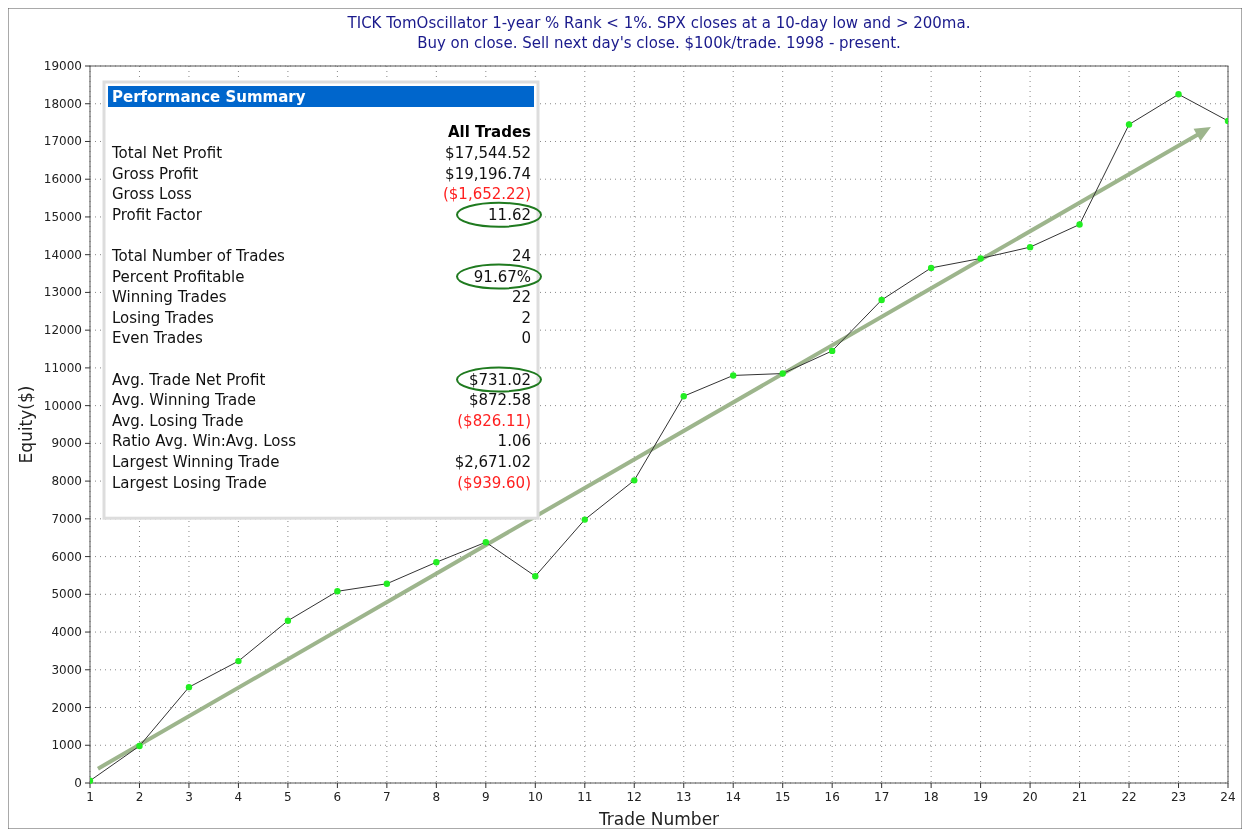 The width and height of the screenshot is (1250, 837). Describe the element at coordinates (152, 194) in the screenshot. I see `annotation: Gross Loss` at that location.